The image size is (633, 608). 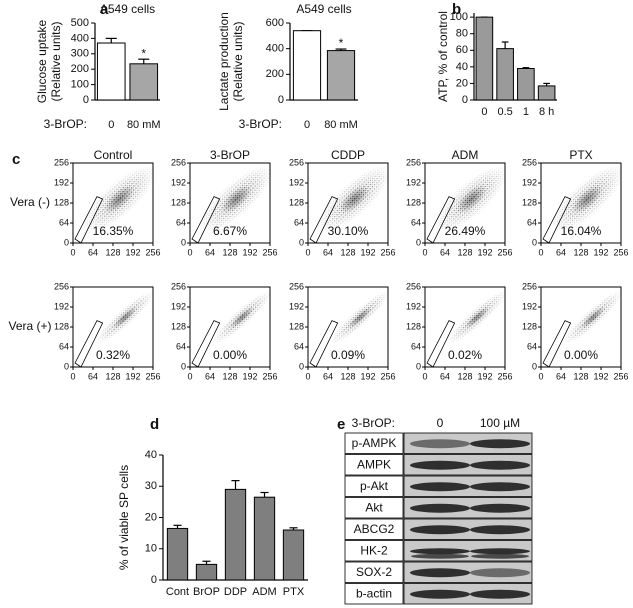 I want to click on blot-row-label: b-actin, so click(x=374, y=593).